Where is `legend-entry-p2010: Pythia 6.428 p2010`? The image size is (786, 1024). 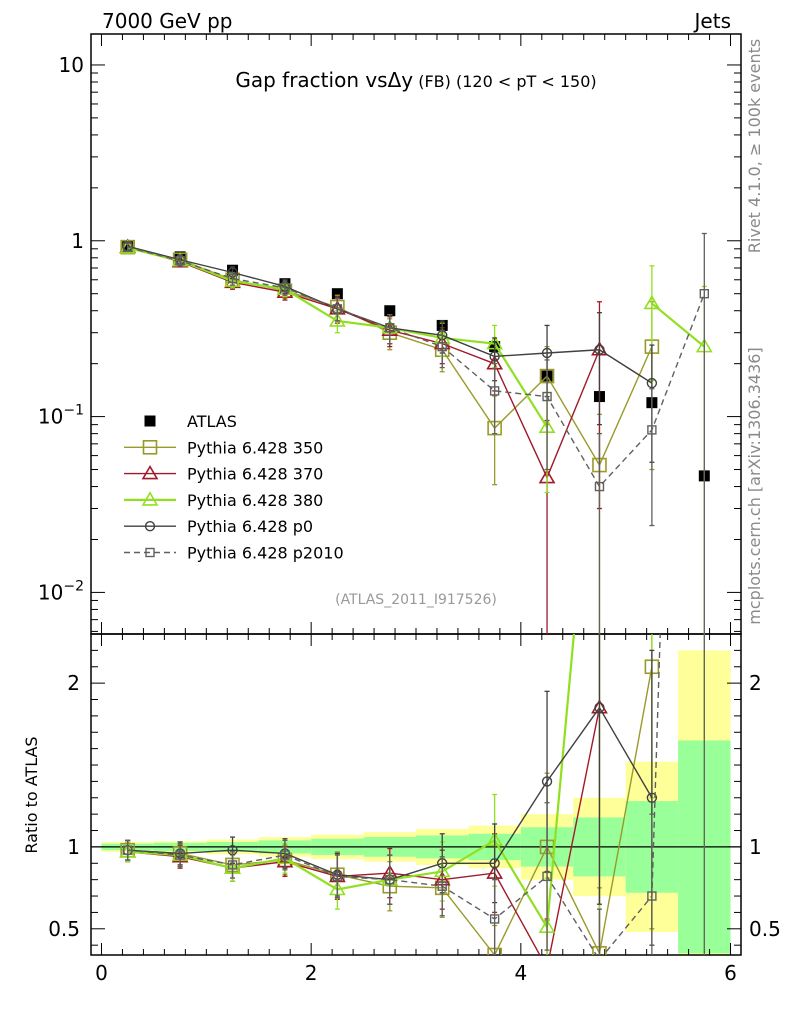 legend-entry-p2010: Pythia 6.428 p2010 is located at coordinates (234, 553).